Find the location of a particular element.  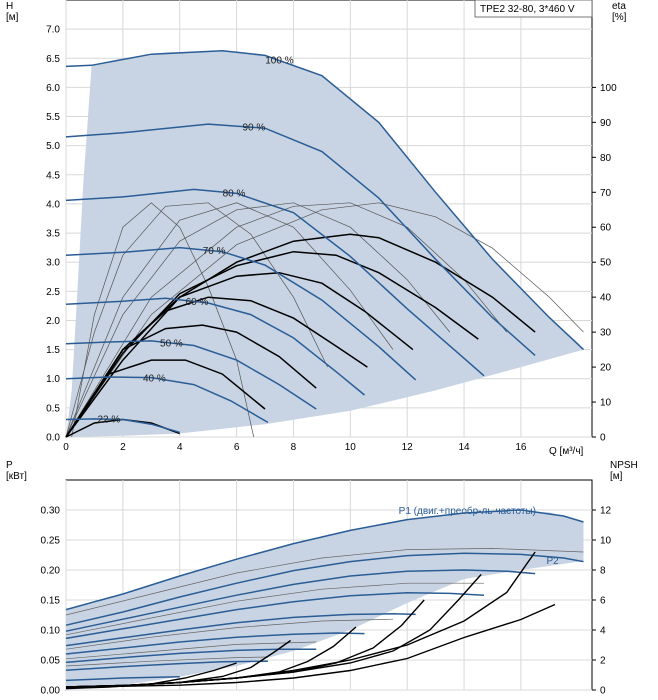

power-tick-label: 0.20 is located at coordinates (51, 571).